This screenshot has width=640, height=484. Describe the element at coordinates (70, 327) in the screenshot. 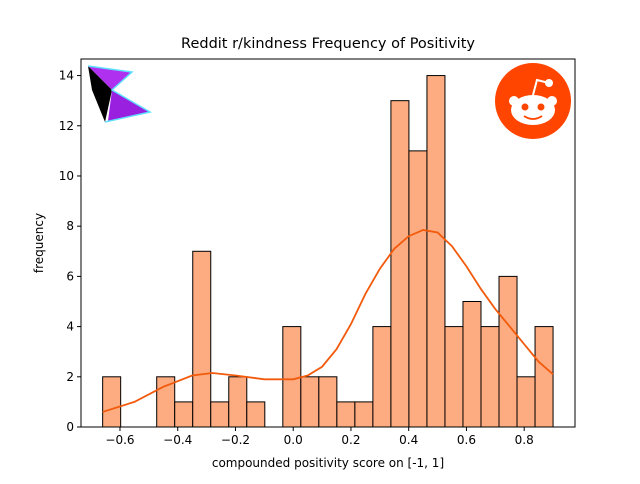

I see `y-tick-label: 4` at that location.